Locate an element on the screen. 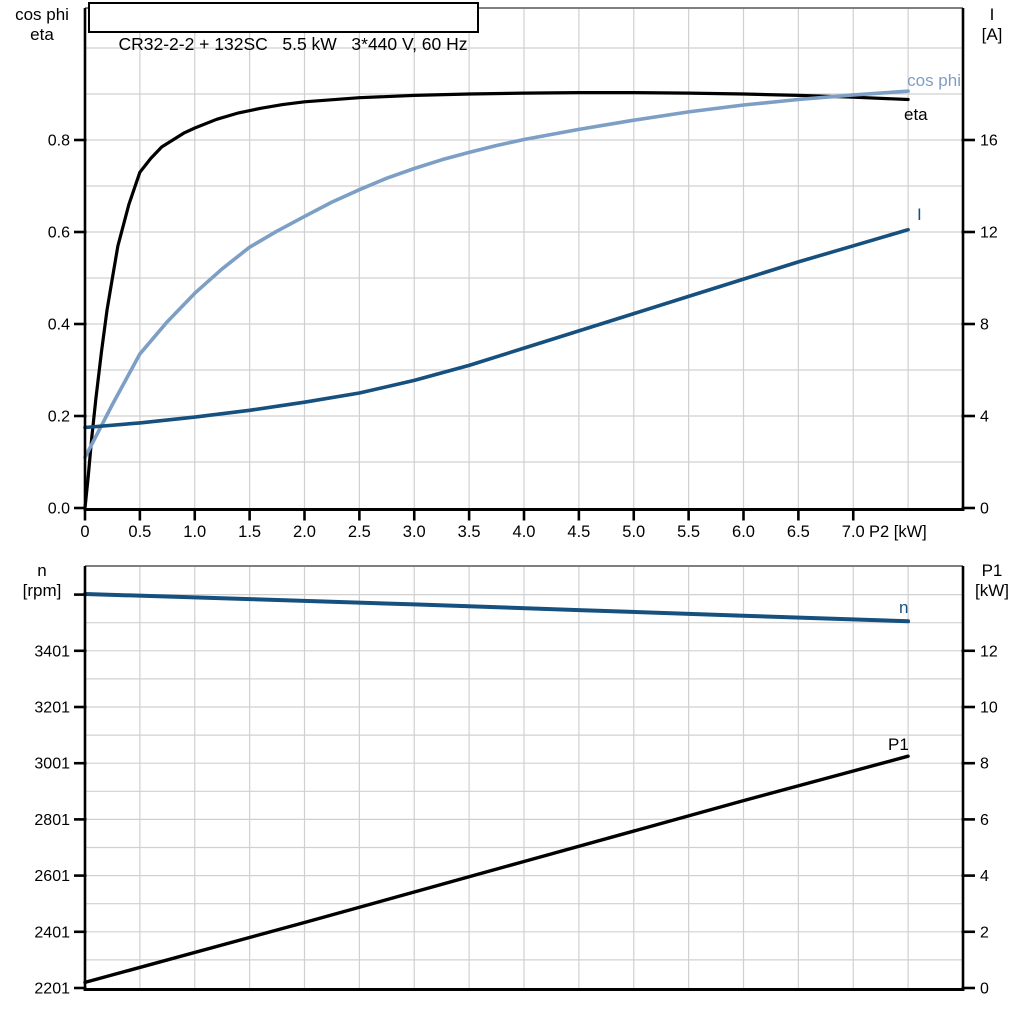 The height and width of the screenshot is (1024, 1024). x-tick-label: 4.0 is located at coordinates (524, 532).